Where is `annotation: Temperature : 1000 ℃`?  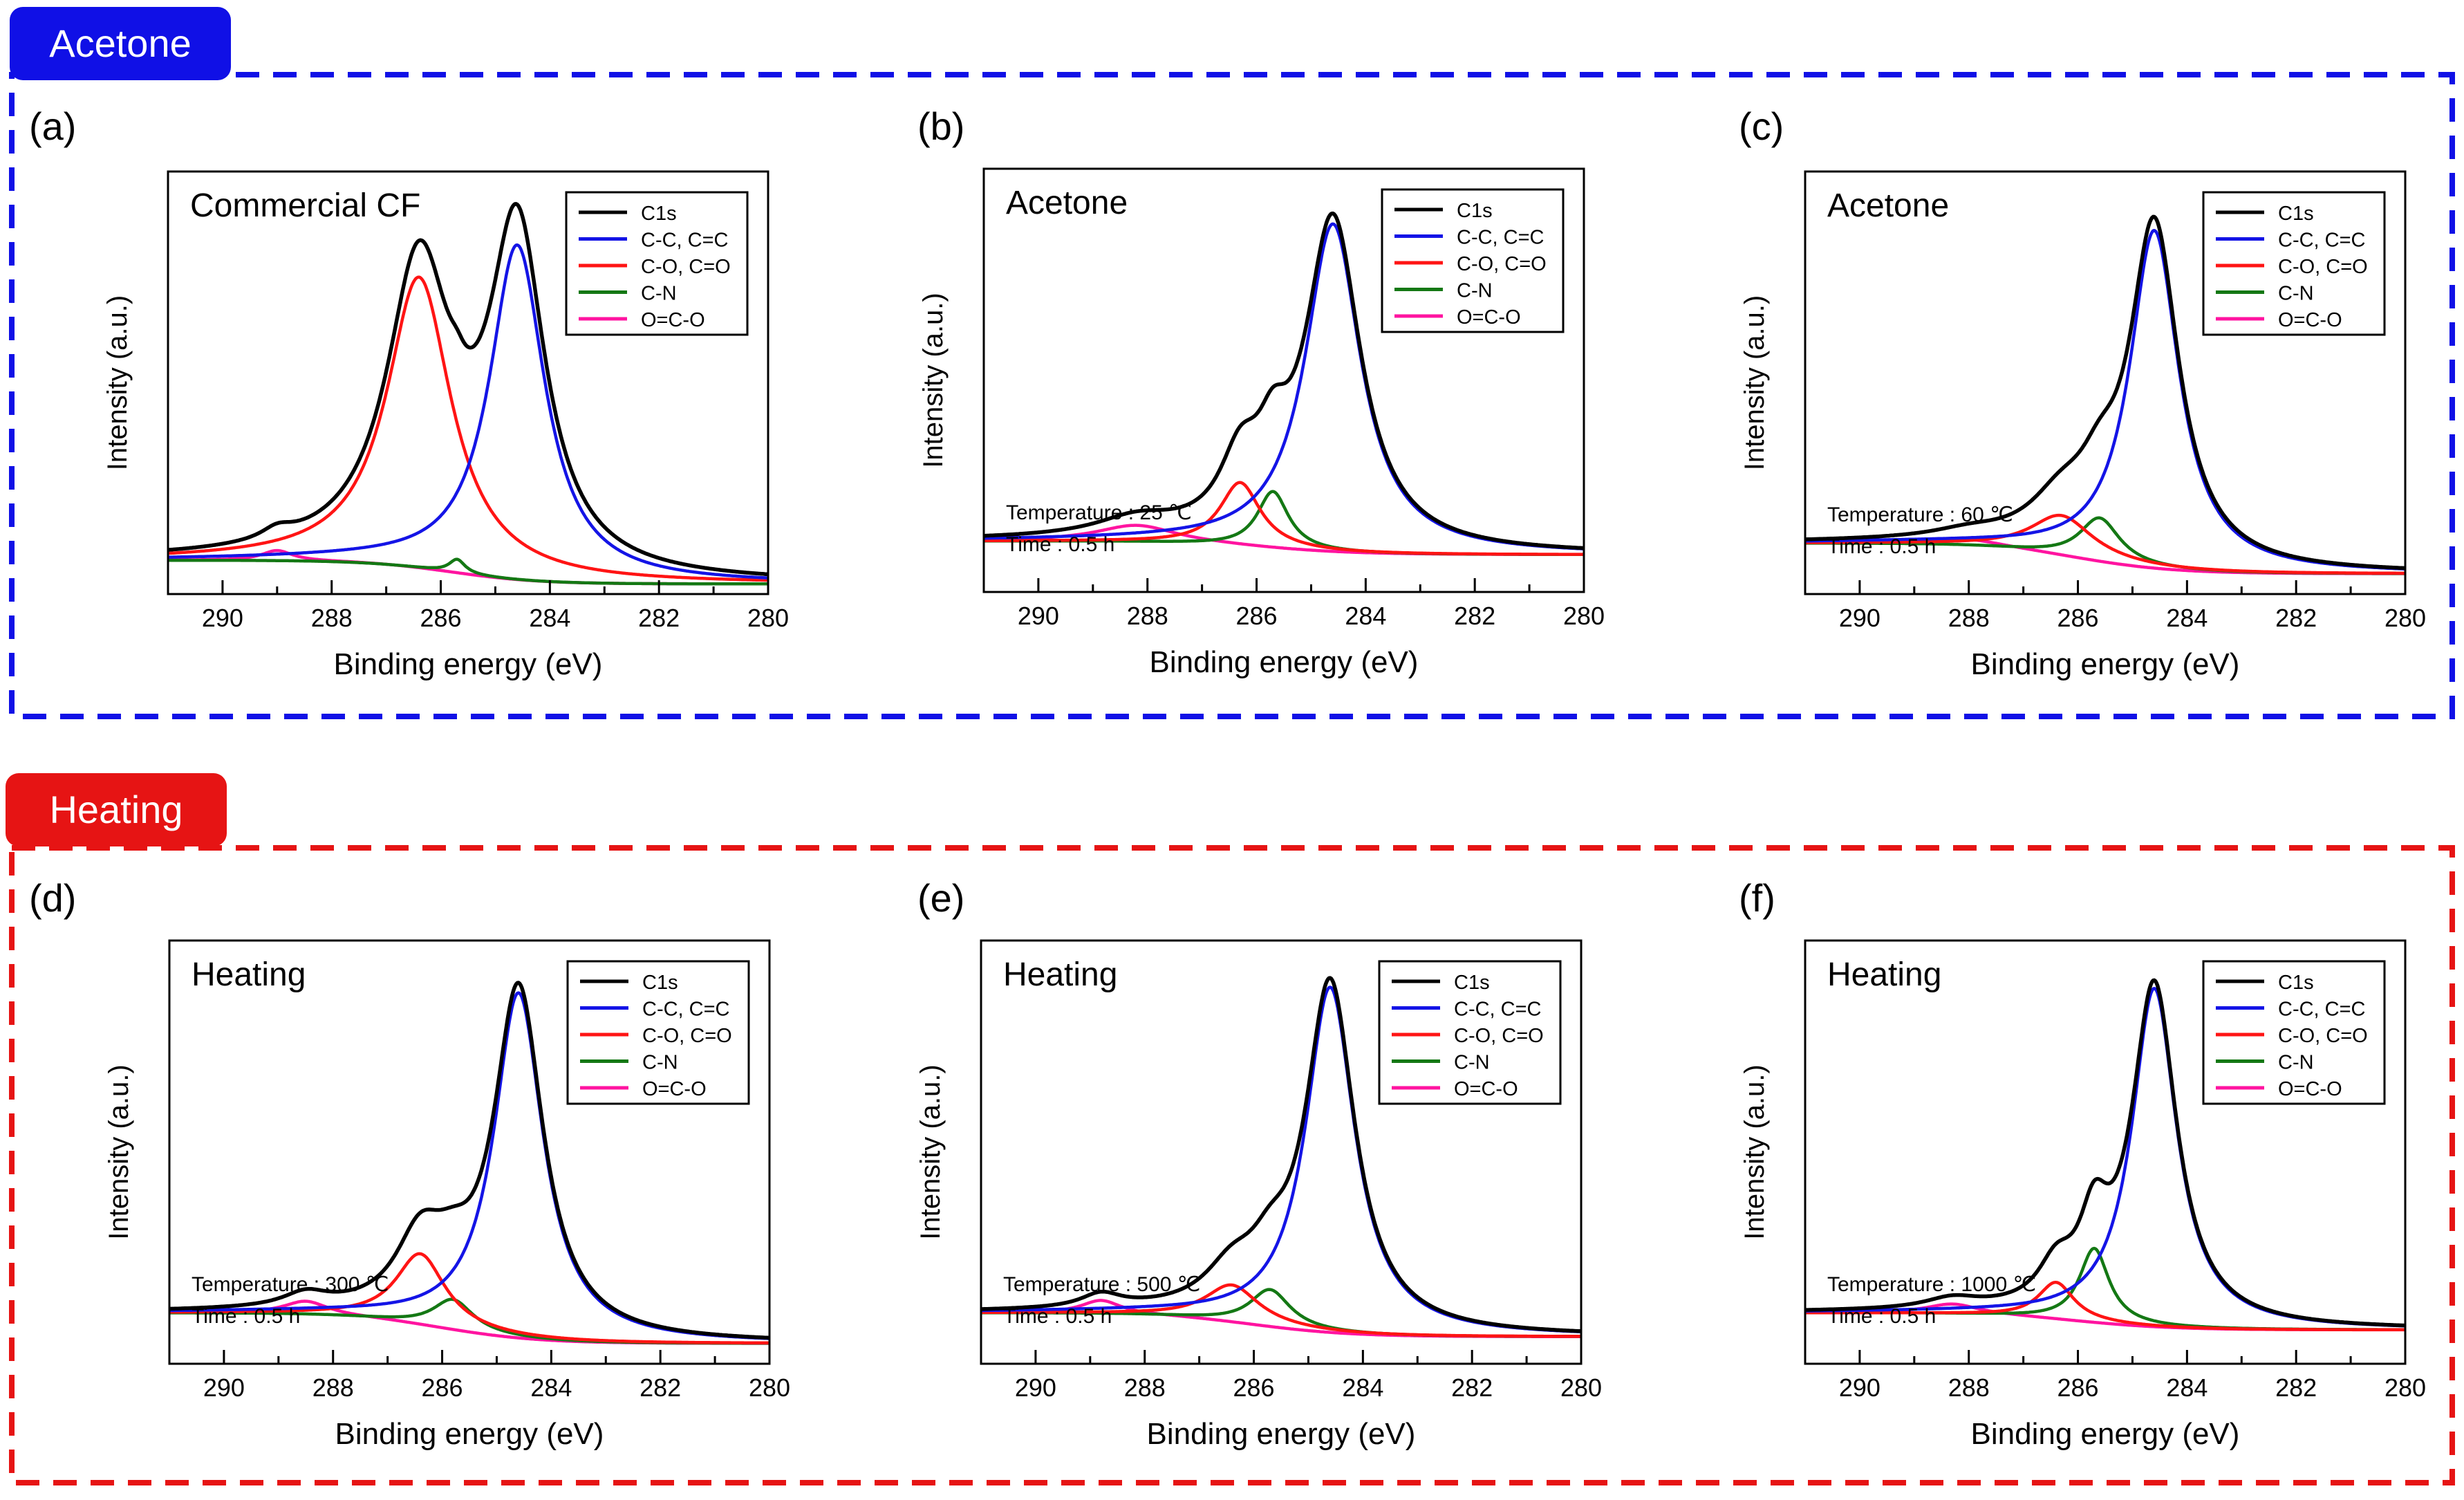
annotation: Temperature : 1000 ℃ is located at coordinates (1931, 1284).